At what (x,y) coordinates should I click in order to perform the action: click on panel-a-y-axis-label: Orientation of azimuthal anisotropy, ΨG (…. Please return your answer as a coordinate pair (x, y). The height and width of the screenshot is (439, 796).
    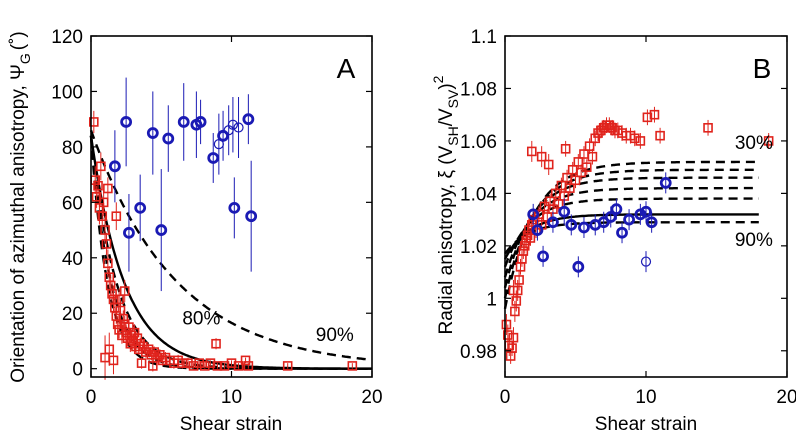
    Looking at the image, I should click on (20, 207).